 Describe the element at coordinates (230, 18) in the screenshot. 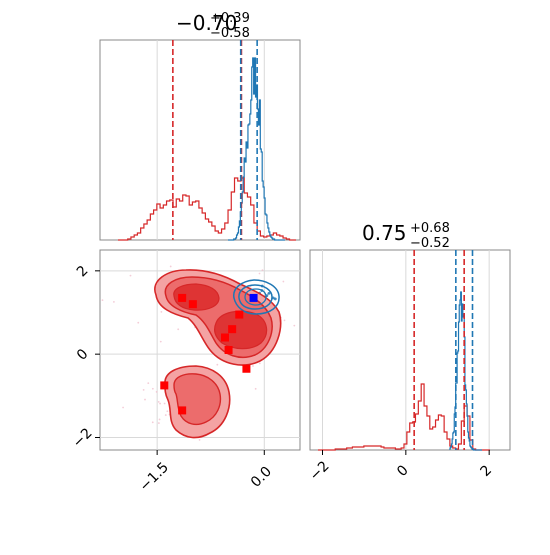

I see `x-marginal-title-upper-error: +0.39` at that location.